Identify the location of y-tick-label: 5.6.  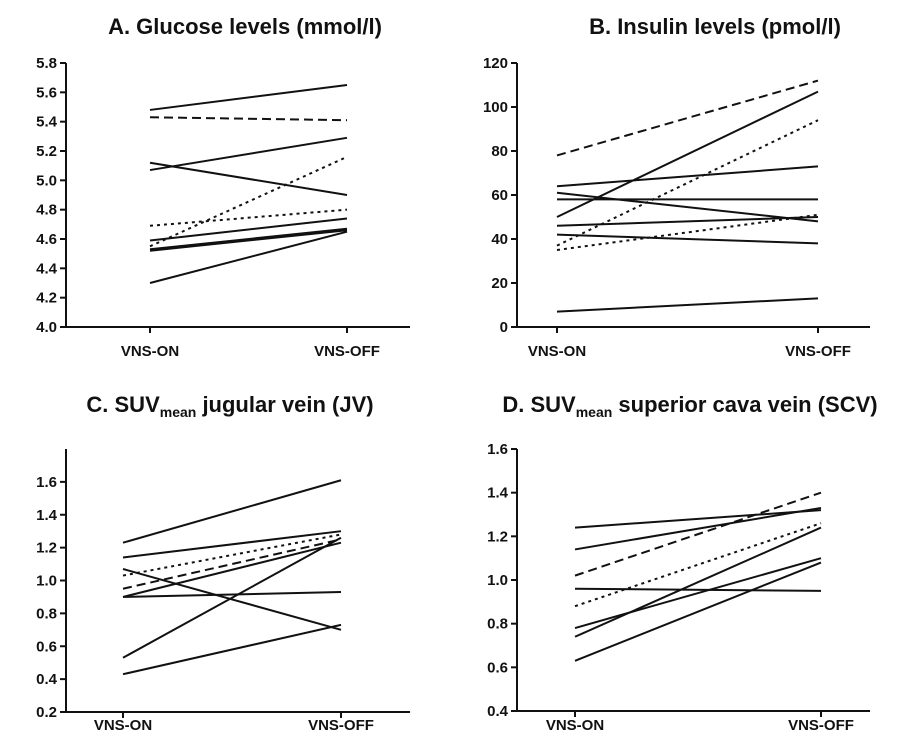
(46, 92).